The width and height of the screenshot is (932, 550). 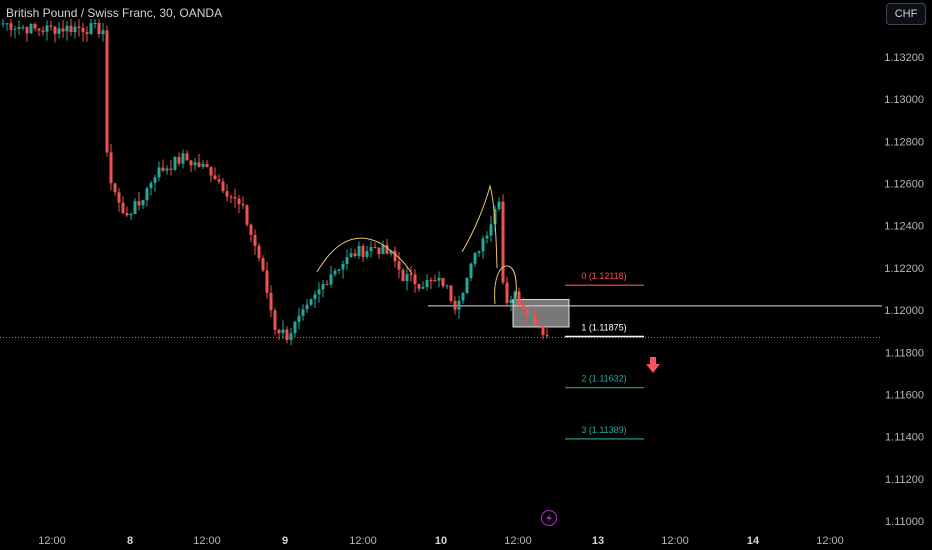 What do you see at coordinates (598, 541) in the screenshot?
I see `time-tick-label: 13` at bounding box center [598, 541].